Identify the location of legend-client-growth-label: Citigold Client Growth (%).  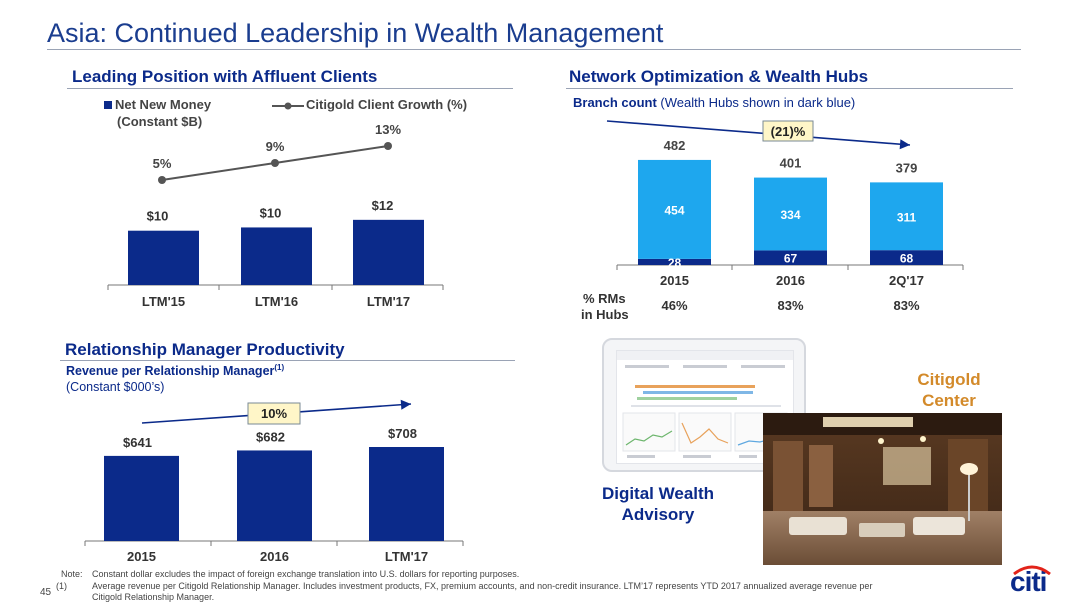
(387, 104).